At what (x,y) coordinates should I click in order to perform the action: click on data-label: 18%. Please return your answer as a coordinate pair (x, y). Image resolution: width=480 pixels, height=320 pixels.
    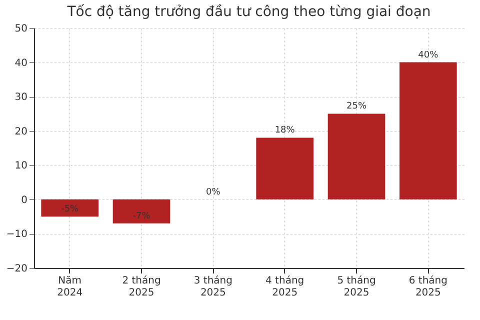
    Looking at the image, I should click on (285, 131).